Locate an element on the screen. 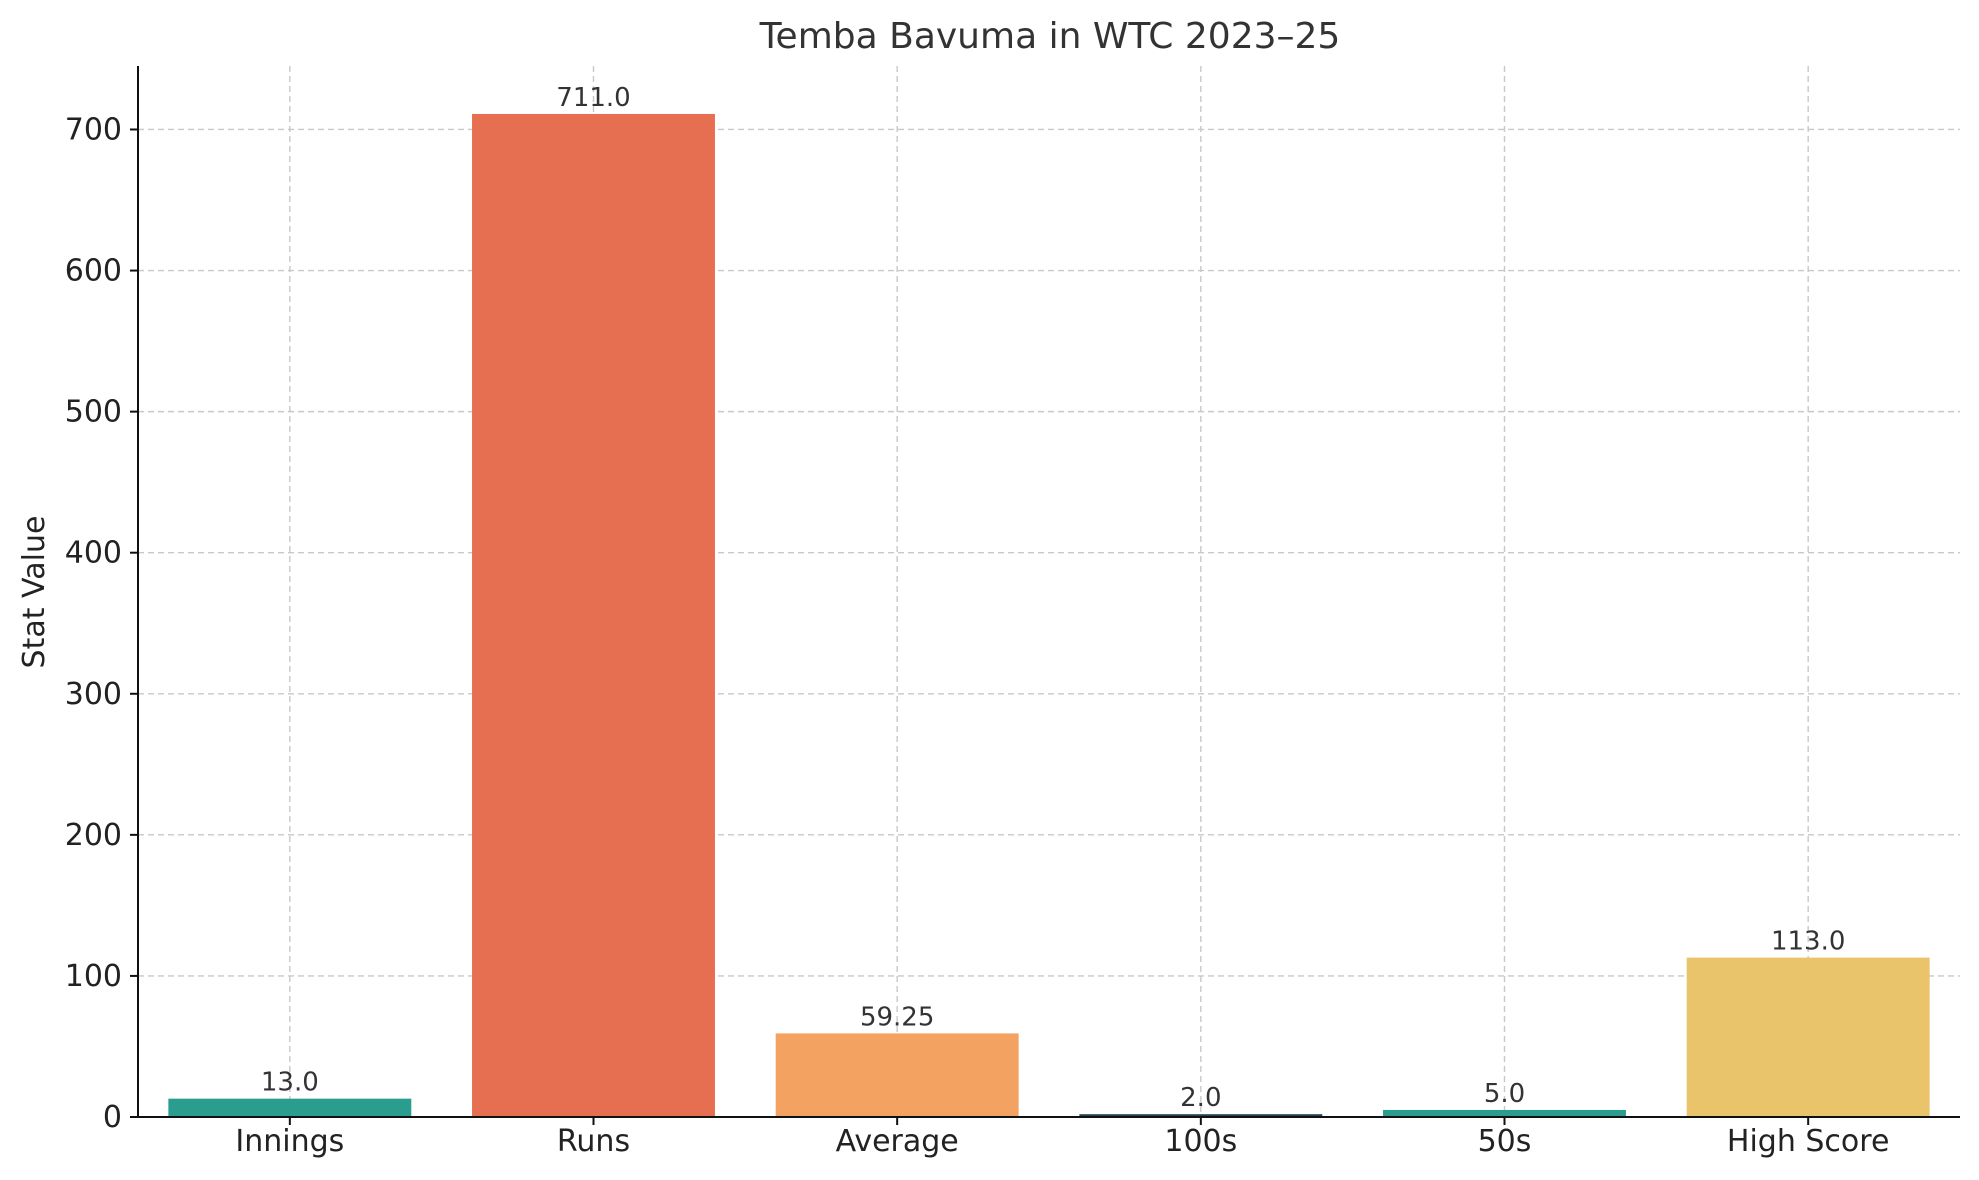 The height and width of the screenshot is (1180, 1979). bar-value-label: 13.0 is located at coordinates (290, 1083).